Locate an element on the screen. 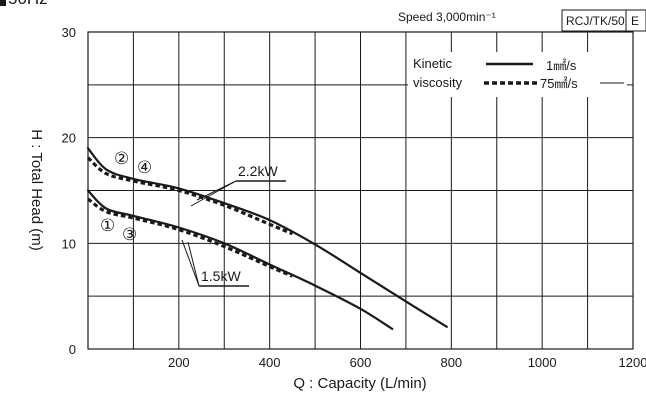 The image size is (646, 399). legend-title-line1: Kinetic is located at coordinates (433, 63).